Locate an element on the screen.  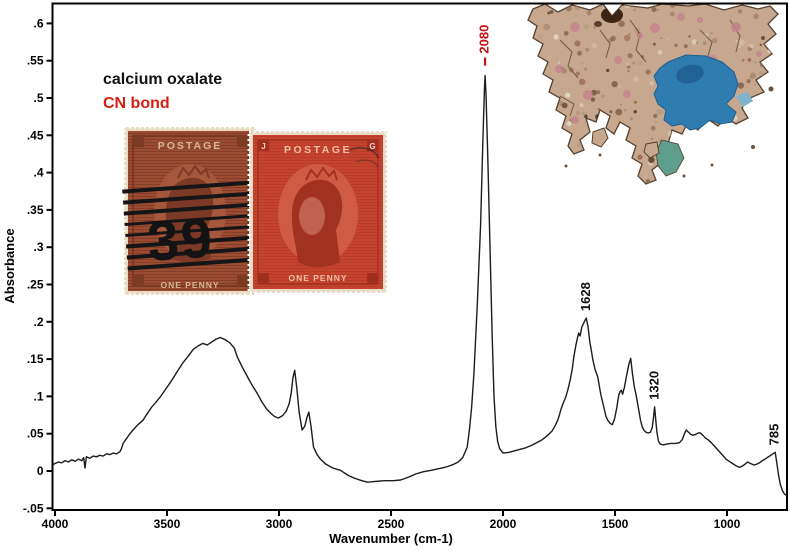
annotation-calcium-oxalate: calcium oxalate is located at coordinates (162, 79).